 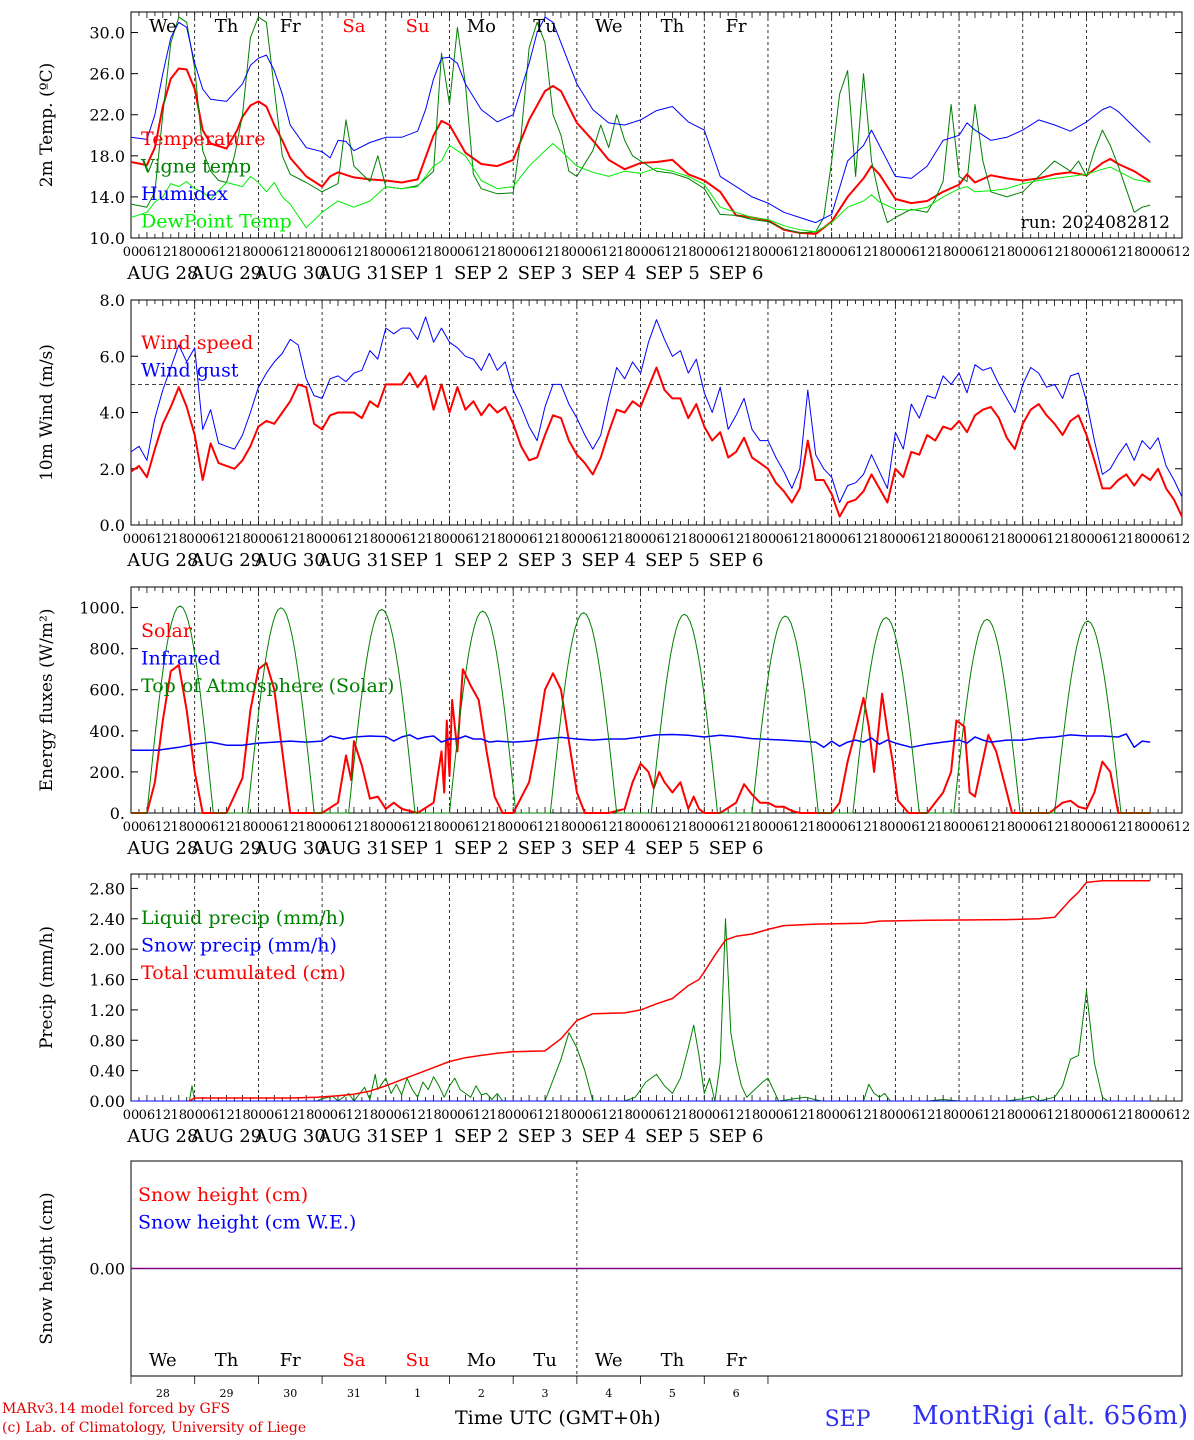 I want to click on y-tick-label: 8.0, so click(x=112, y=300).